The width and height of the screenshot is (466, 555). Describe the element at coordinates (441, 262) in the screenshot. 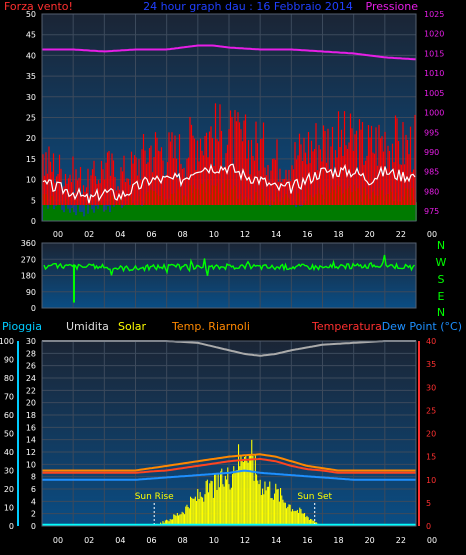

I see `compass-label-w: W` at that location.